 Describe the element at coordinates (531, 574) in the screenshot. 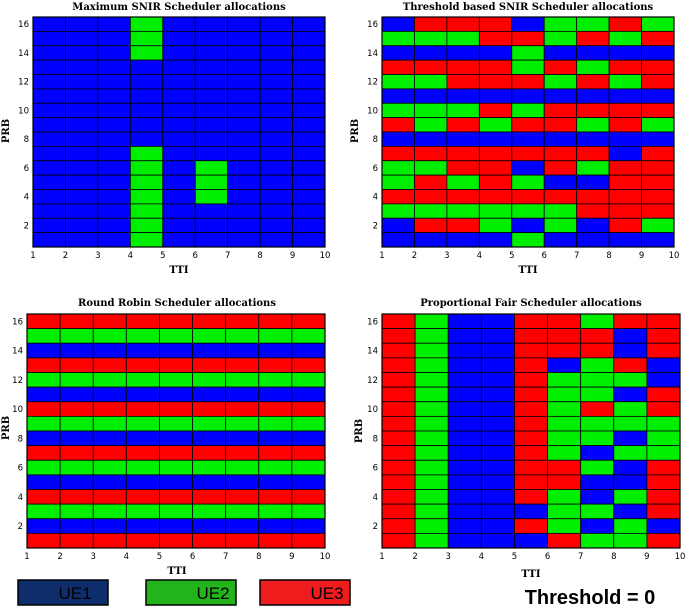

I see `x-axis-label: TTI` at that location.